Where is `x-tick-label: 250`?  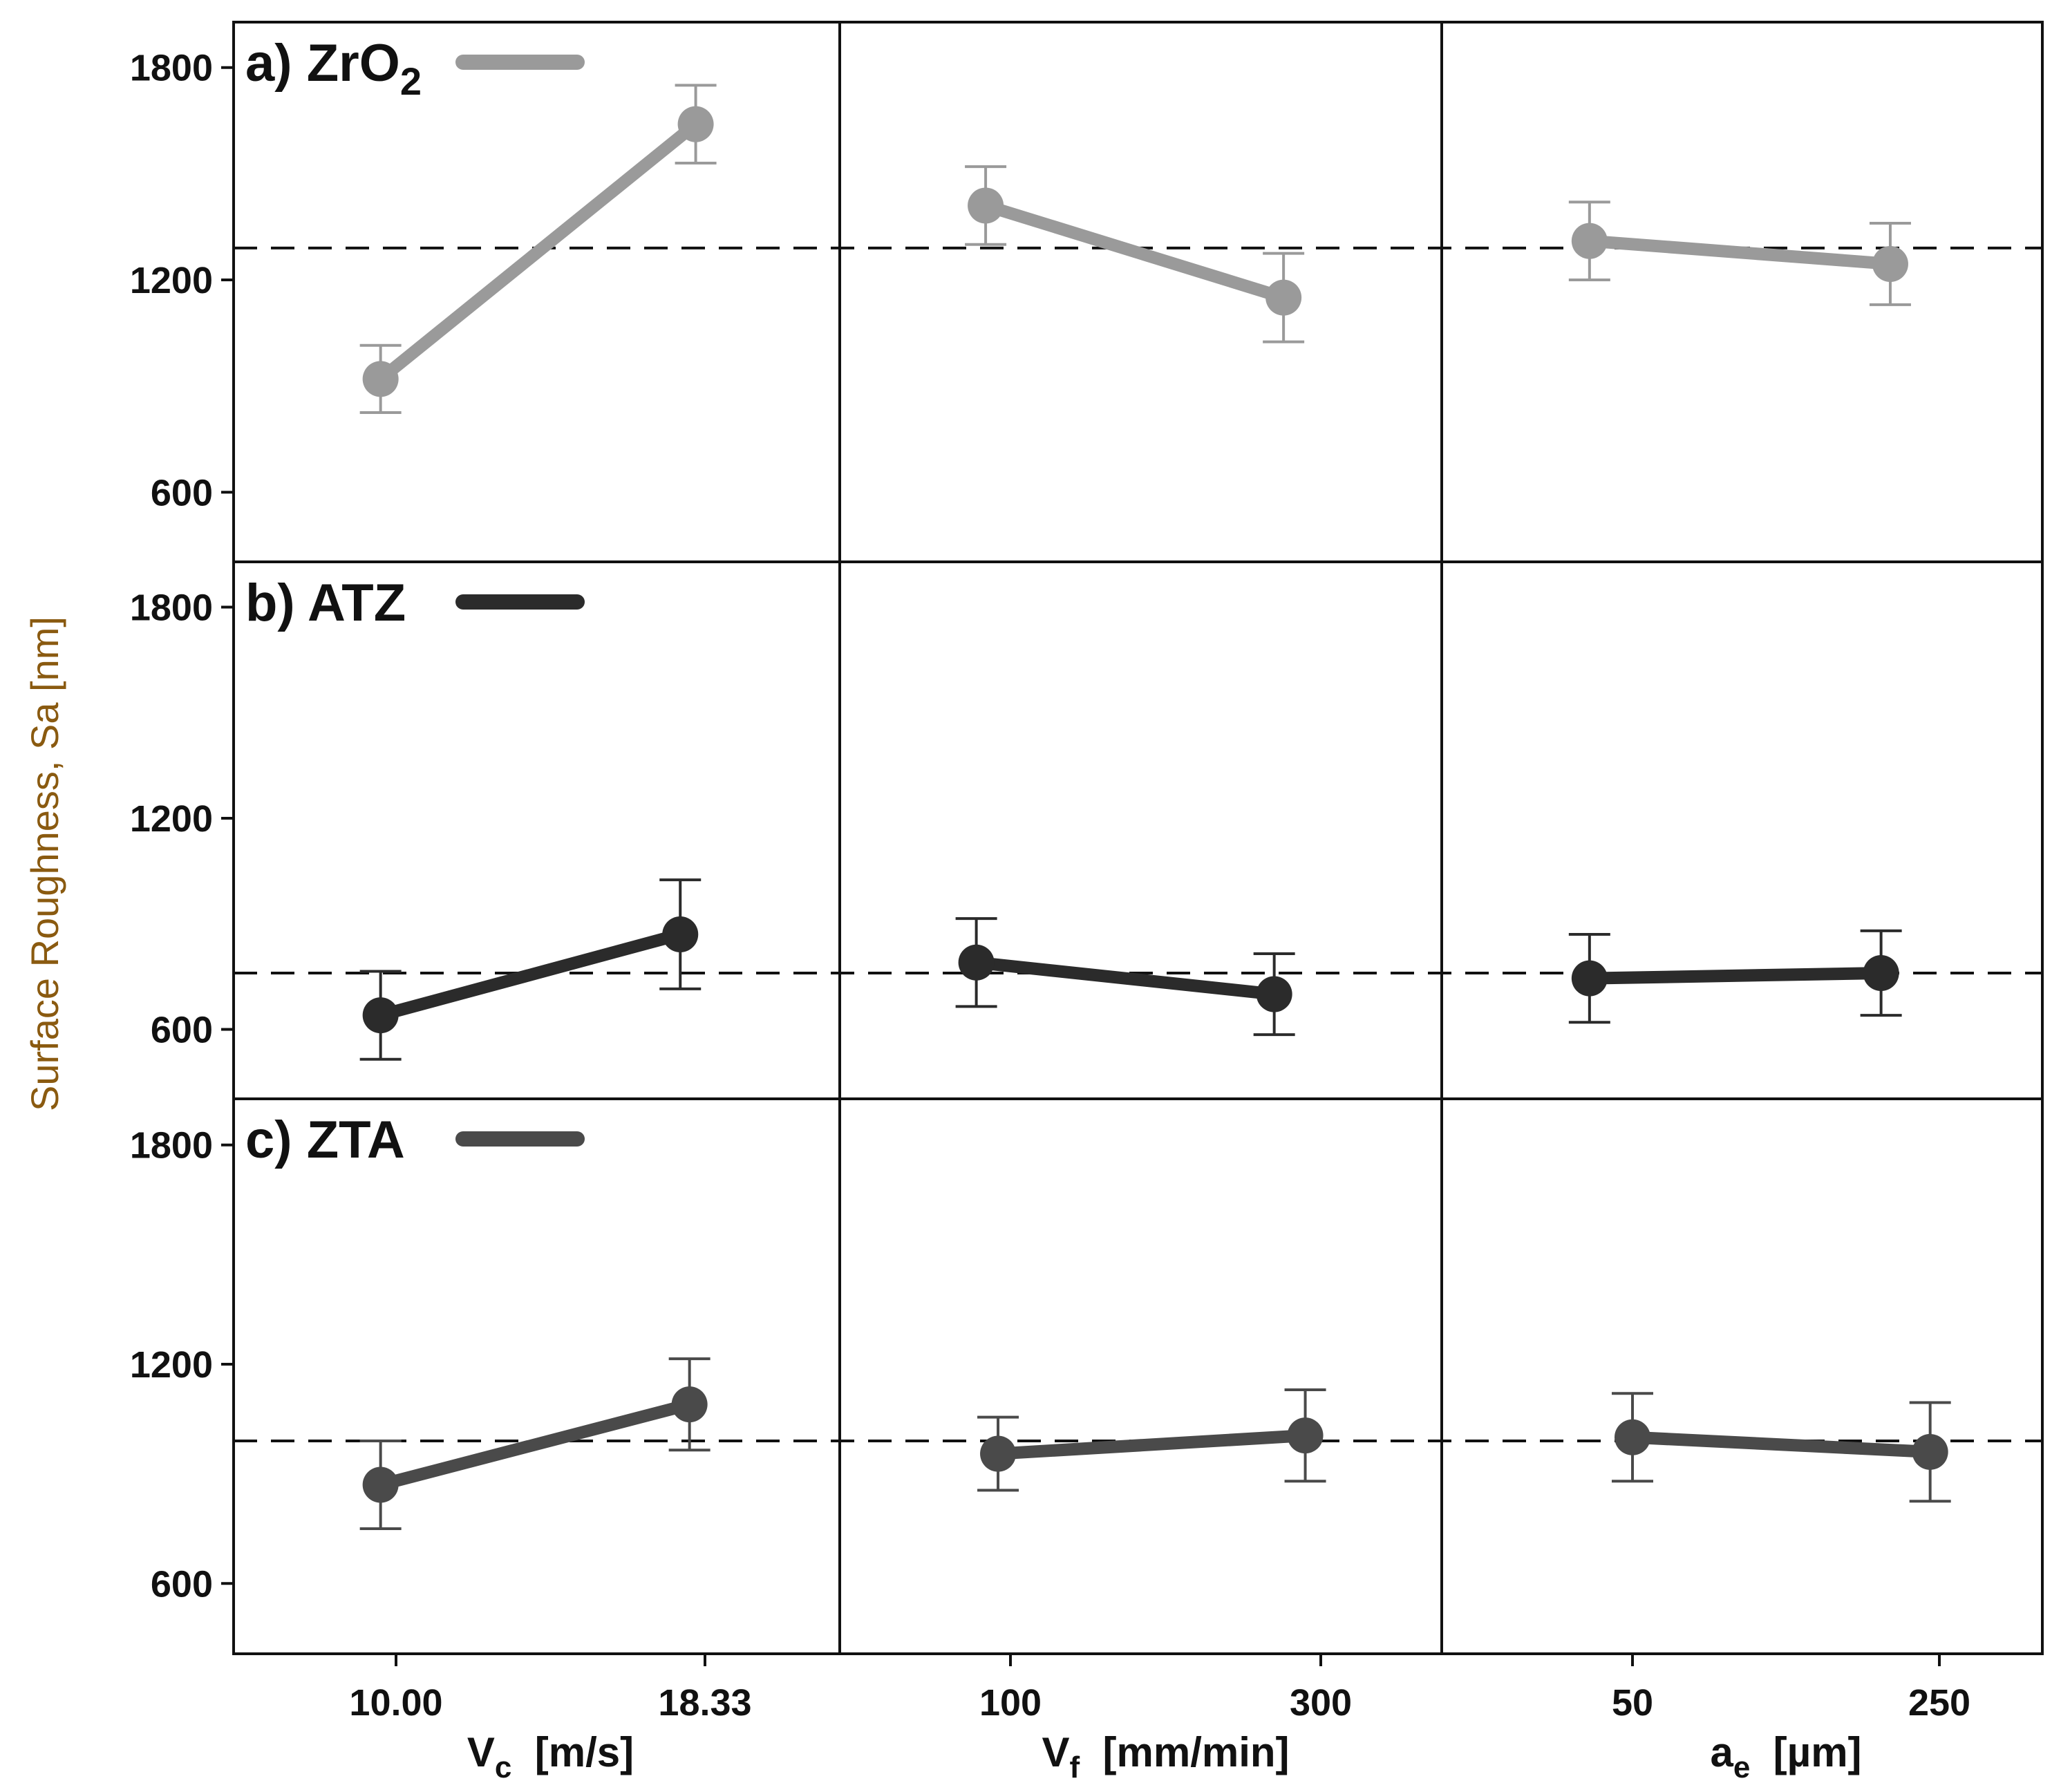 x-tick-label: 250 is located at coordinates (1939, 1703).